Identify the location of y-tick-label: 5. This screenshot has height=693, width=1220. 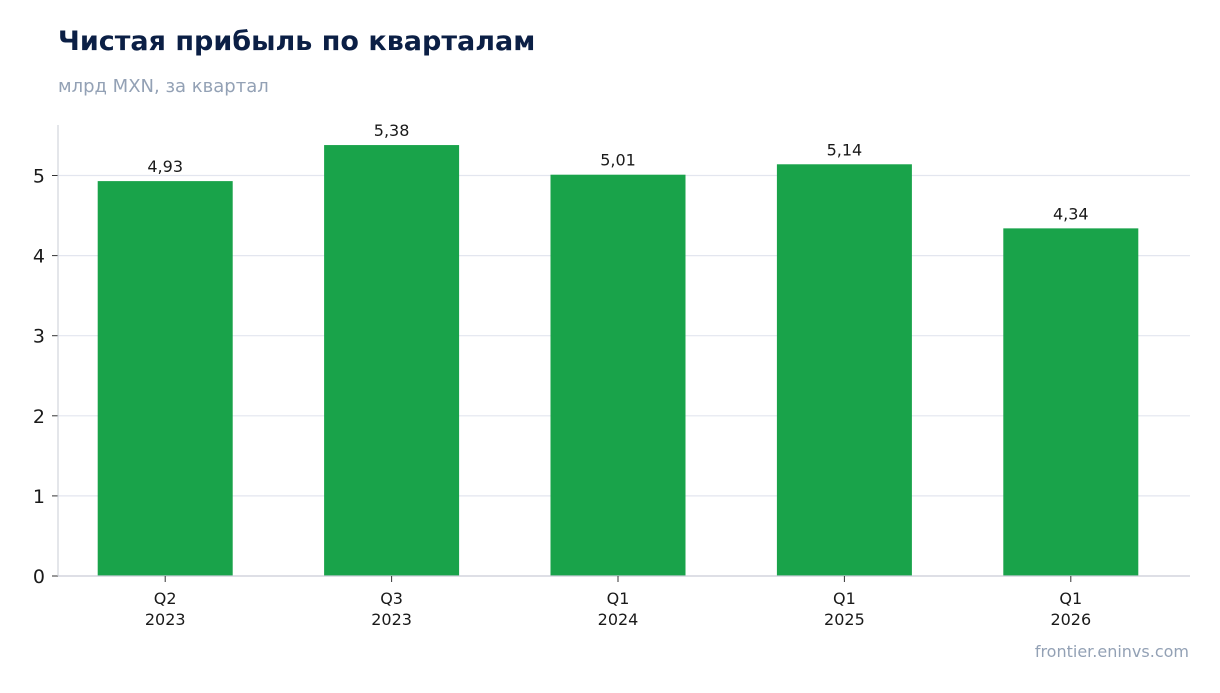
(39, 177).